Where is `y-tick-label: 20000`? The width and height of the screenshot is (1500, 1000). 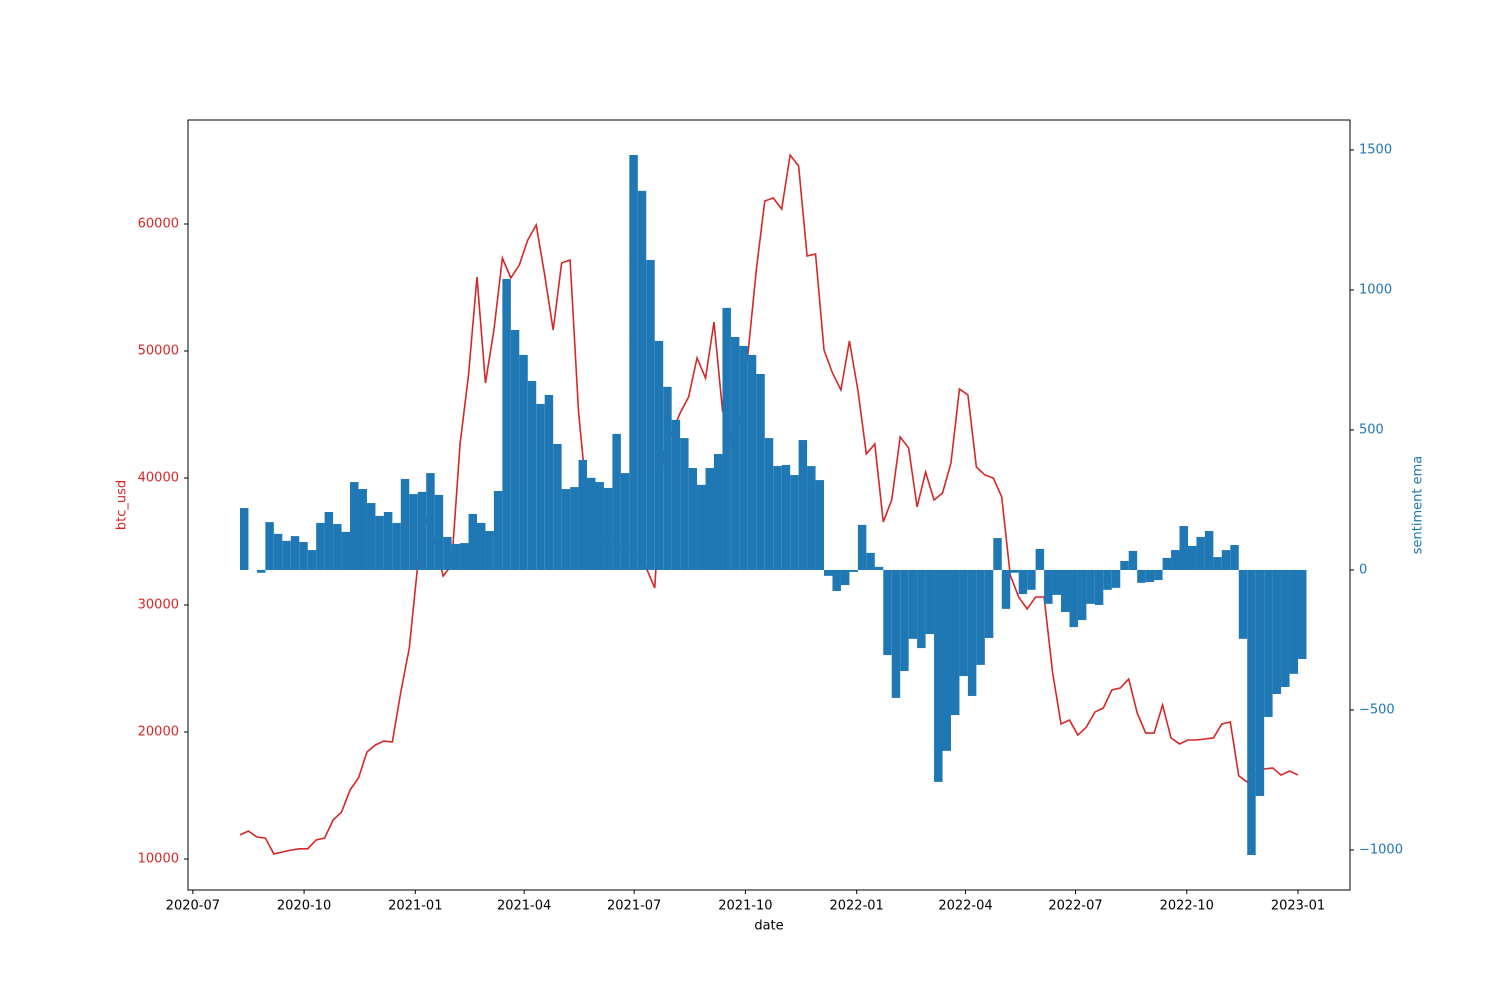 y-tick-label: 20000 is located at coordinates (158, 732).